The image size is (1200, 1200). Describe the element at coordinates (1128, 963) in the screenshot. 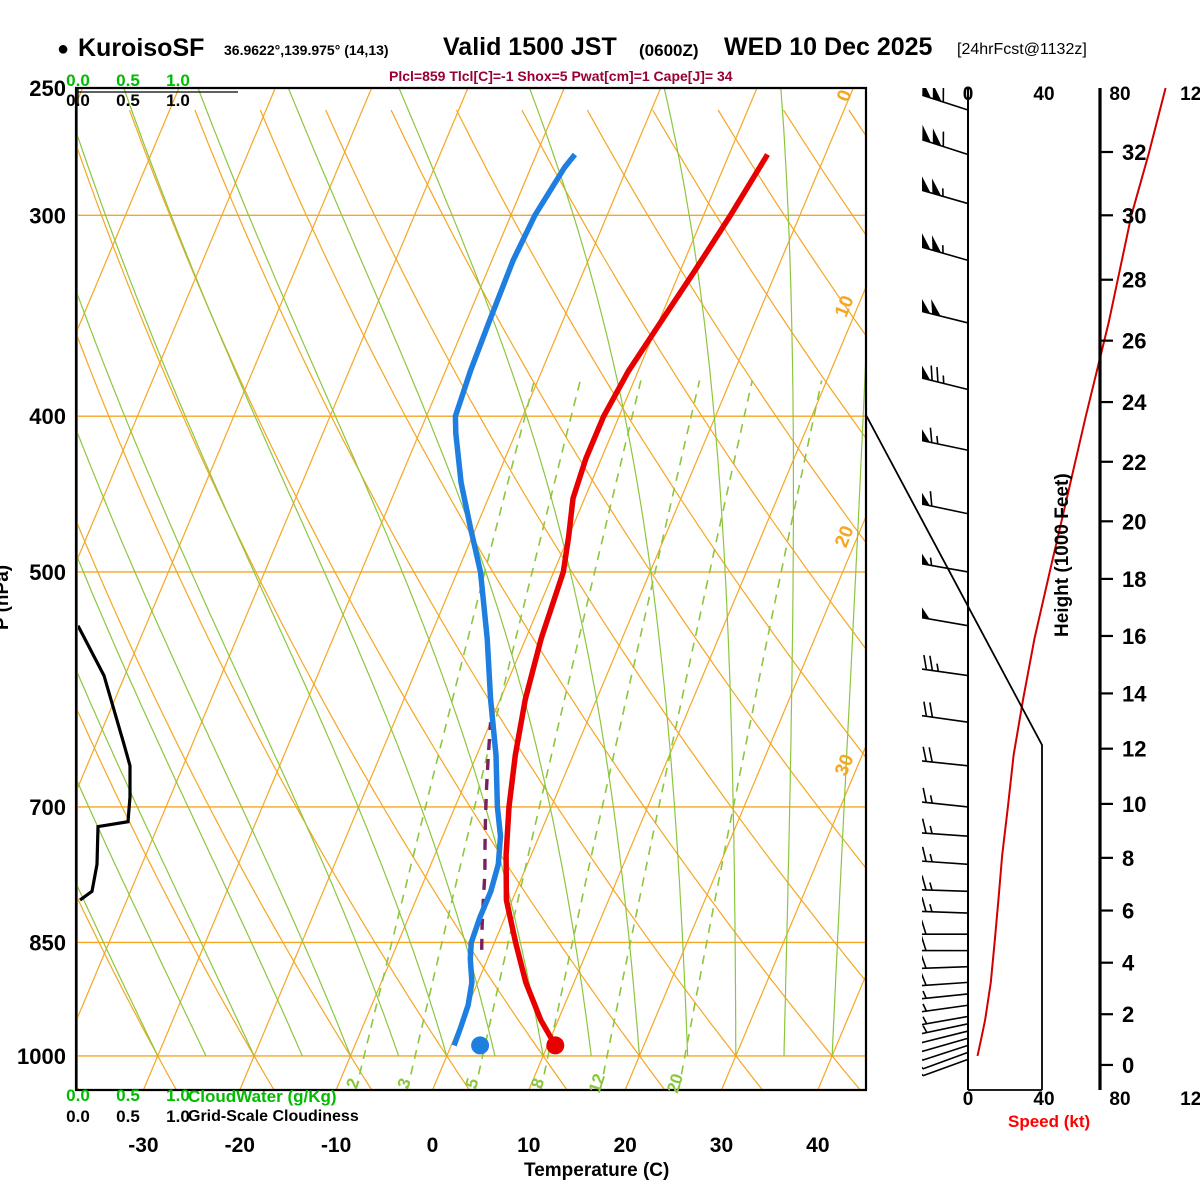

I see `height-tick-label-4: 4` at that location.